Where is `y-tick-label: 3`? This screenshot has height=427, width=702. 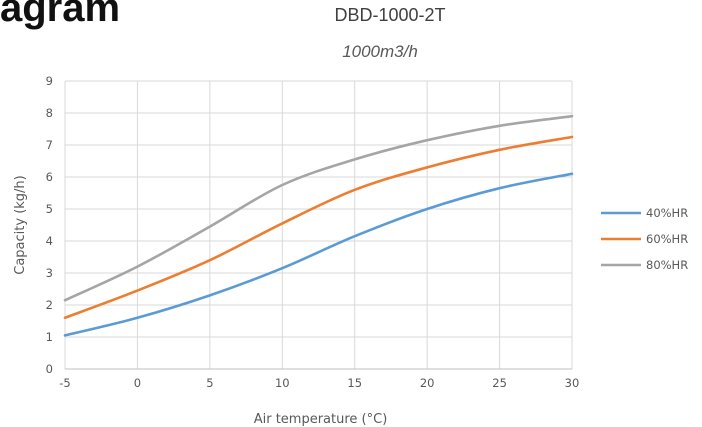
y-tick-label: 3 is located at coordinates (49, 273).